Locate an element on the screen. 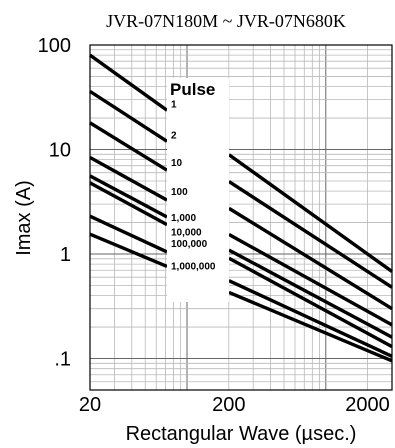 This screenshot has width=395, height=448. legend-label: 1,000,000 is located at coordinates (193, 266).